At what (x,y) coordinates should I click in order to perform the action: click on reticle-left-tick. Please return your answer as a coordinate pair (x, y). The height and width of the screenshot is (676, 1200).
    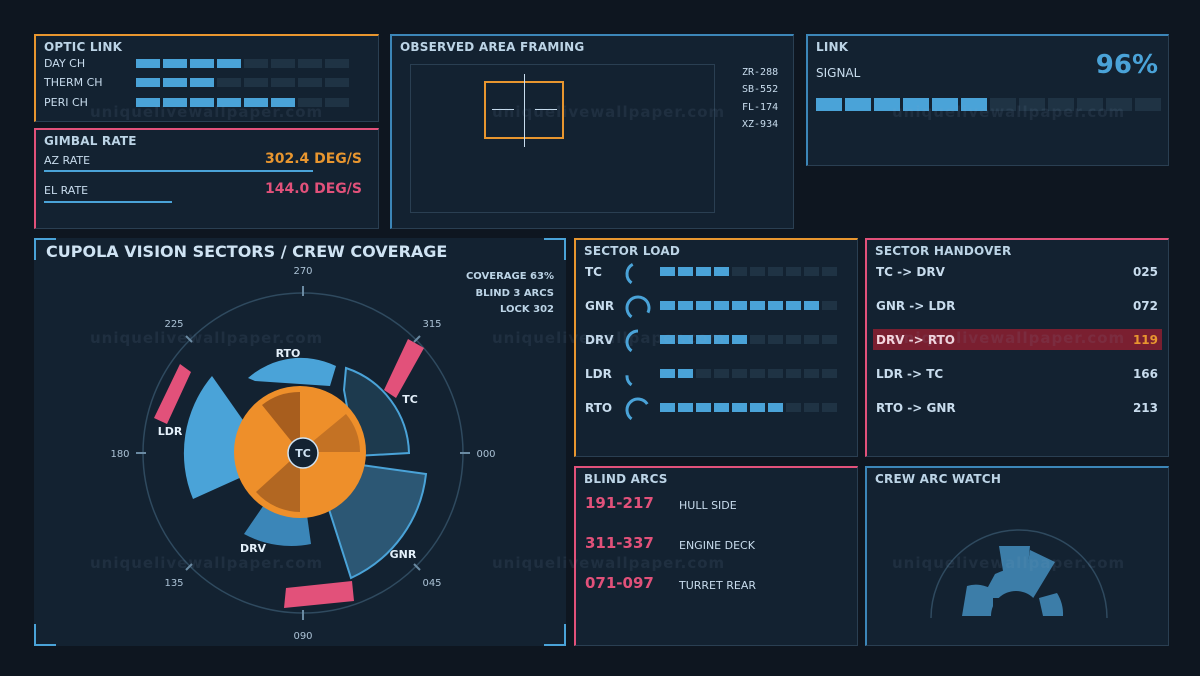
    Looking at the image, I should click on (503, 109).